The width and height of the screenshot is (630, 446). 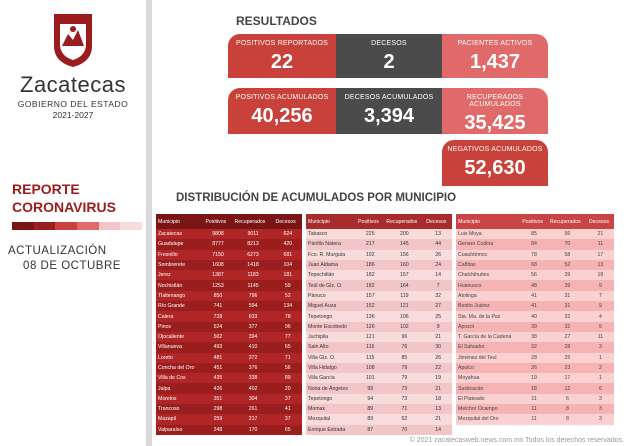 I want to click on table-cell: 426, so click(x=218, y=388).